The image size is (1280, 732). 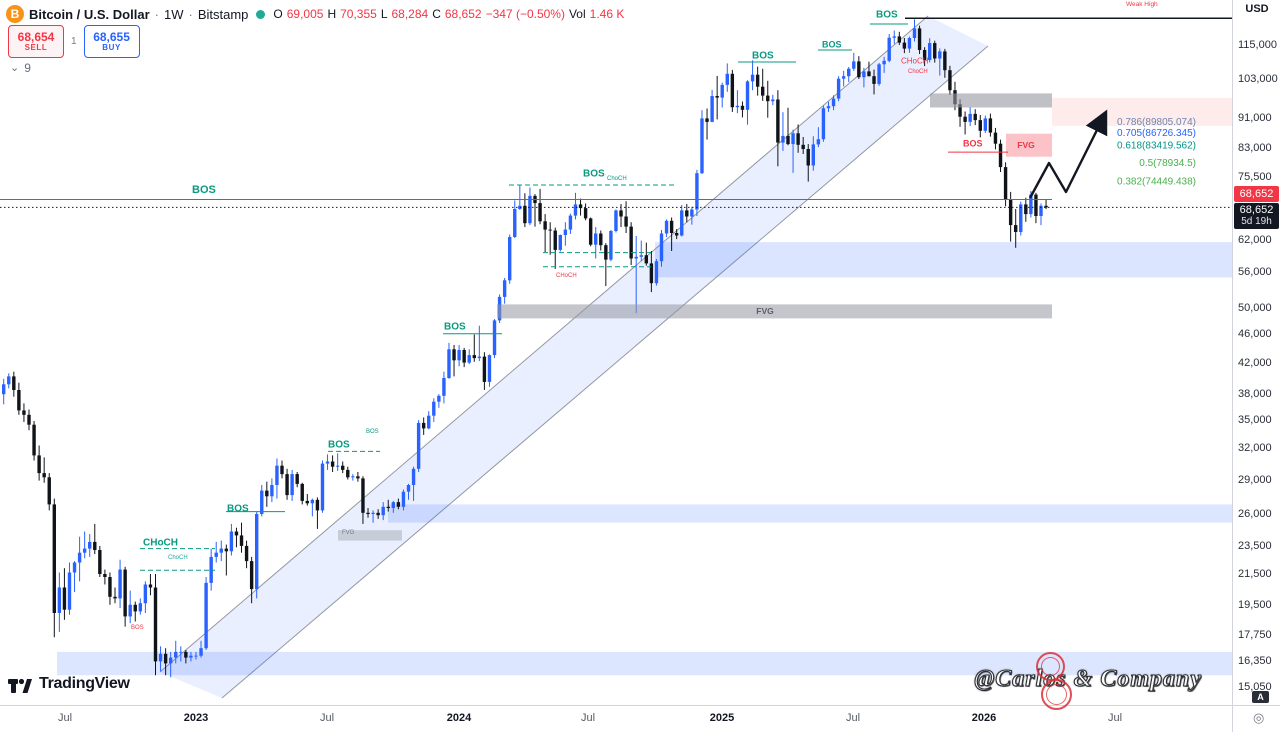 What do you see at coordinates (1259, 717) in the screenshot?
I see `reset-scale-icon: ◎` at bounding box center [1259, 717].